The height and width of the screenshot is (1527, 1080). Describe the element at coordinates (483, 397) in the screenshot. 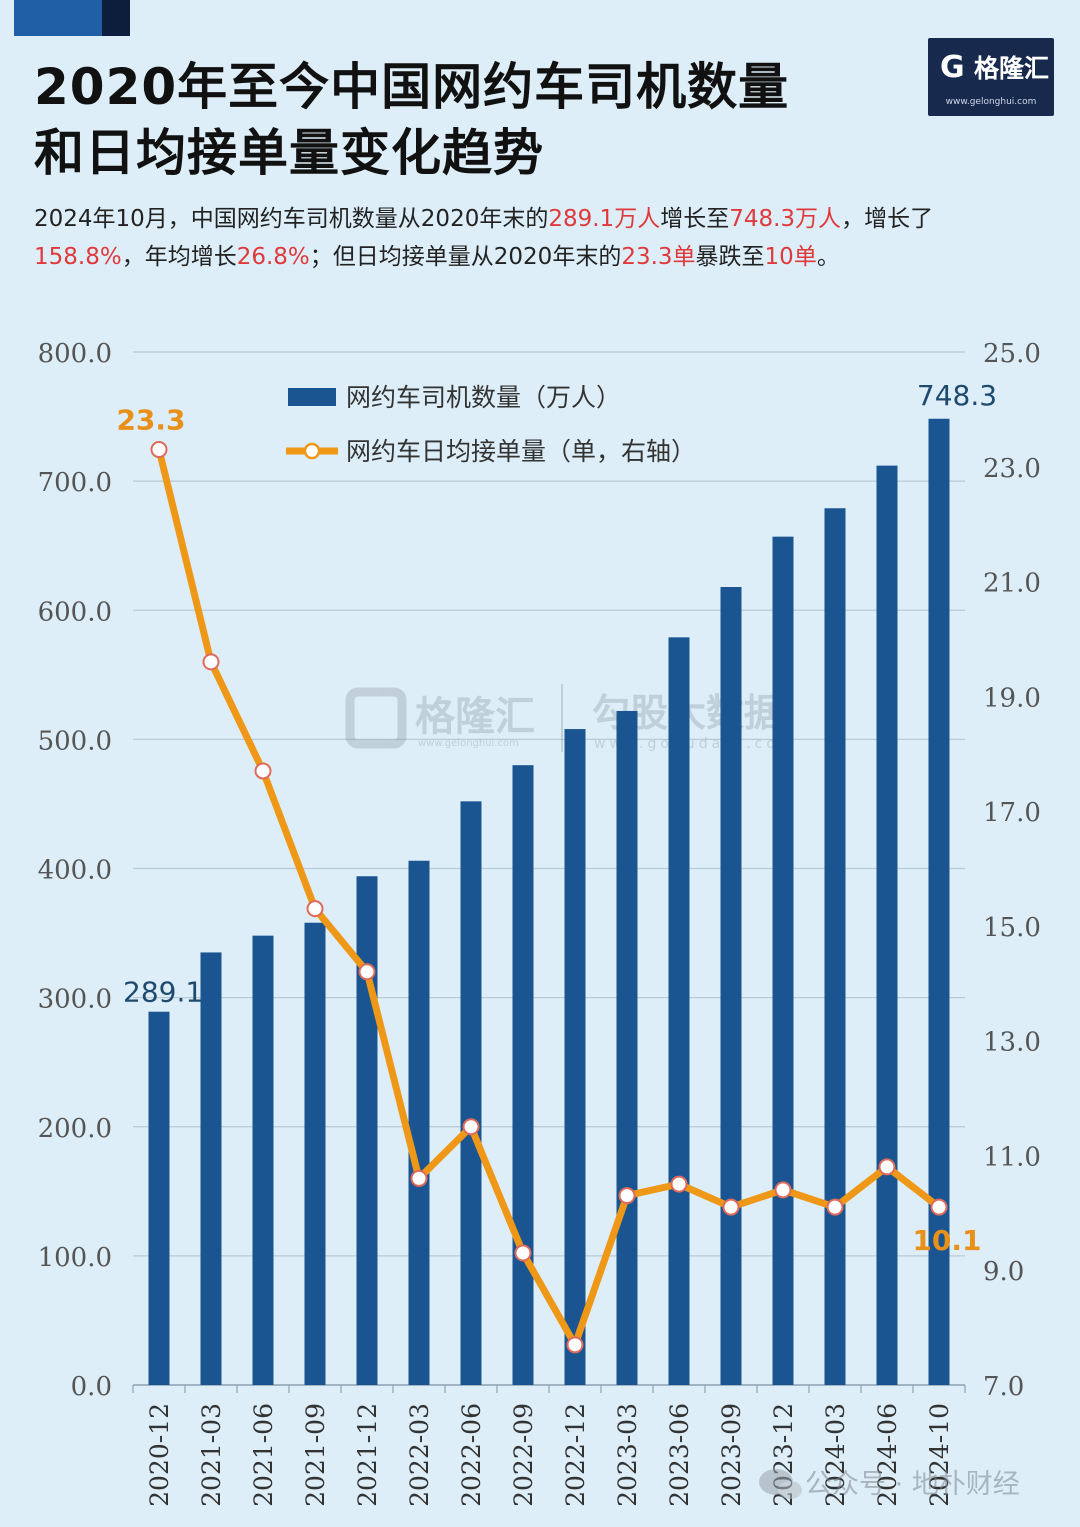

I see `legend-bar-label: 网约车司机数量（万人）` at that location.